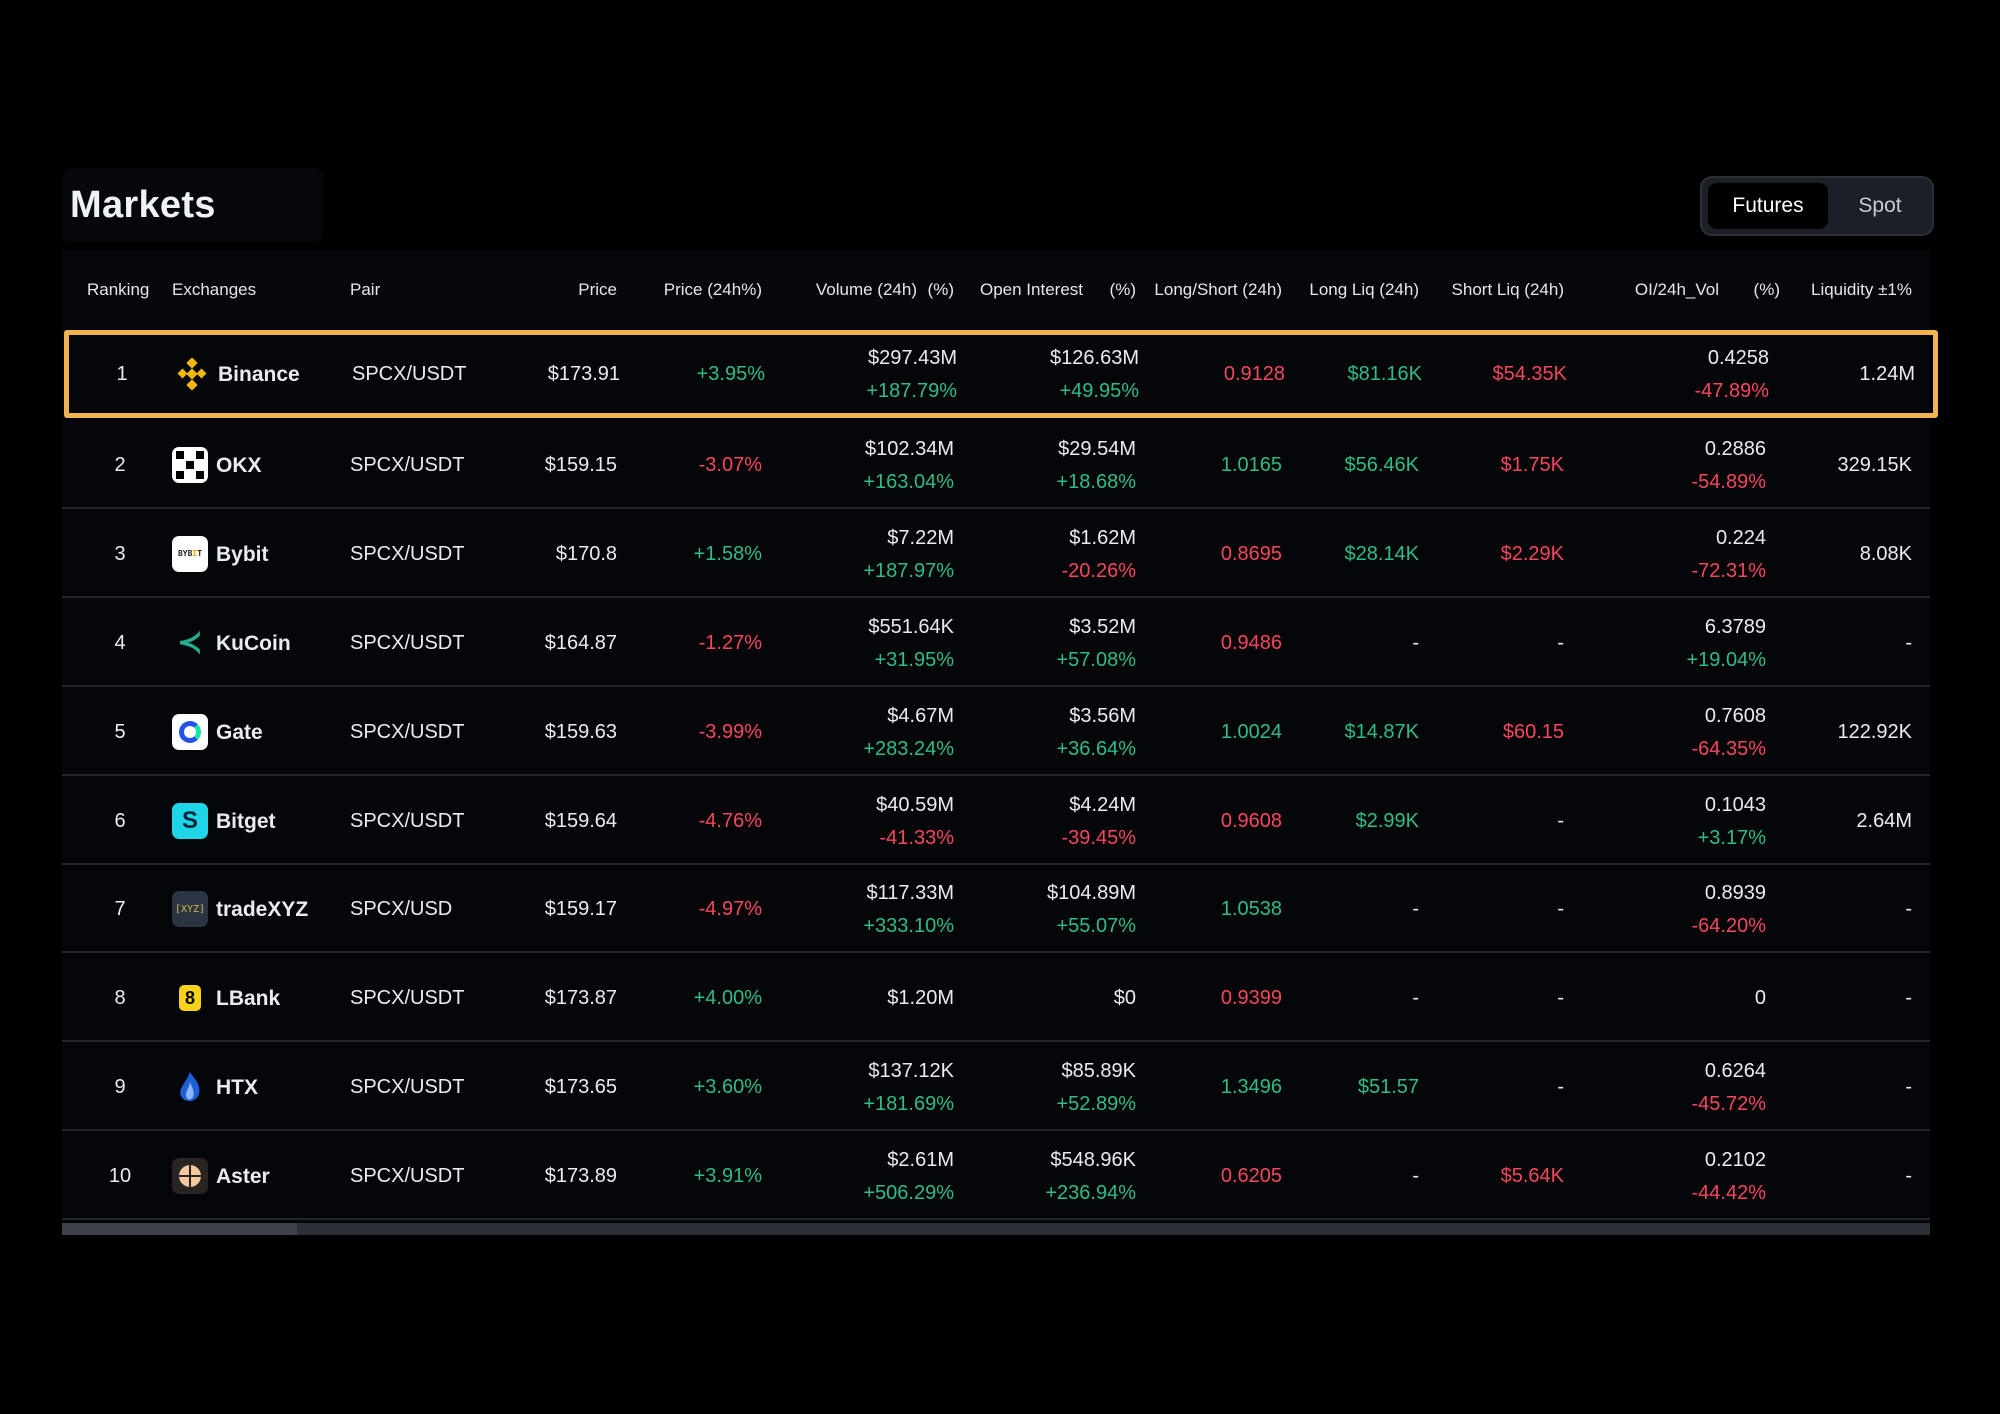  What do you see at coordinates (996, 1229) in the screenshot?
I see `horizontal-scrollbar` at bounding box center [996, 1229].